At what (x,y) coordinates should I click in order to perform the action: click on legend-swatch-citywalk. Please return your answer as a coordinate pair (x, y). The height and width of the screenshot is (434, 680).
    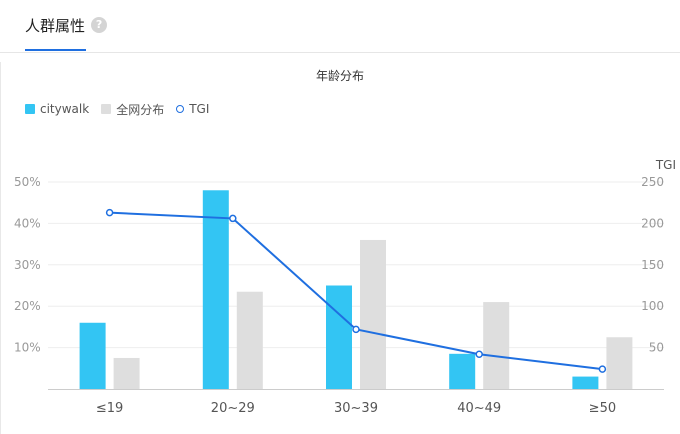
    Looking at the image, I should click on (30, 109).